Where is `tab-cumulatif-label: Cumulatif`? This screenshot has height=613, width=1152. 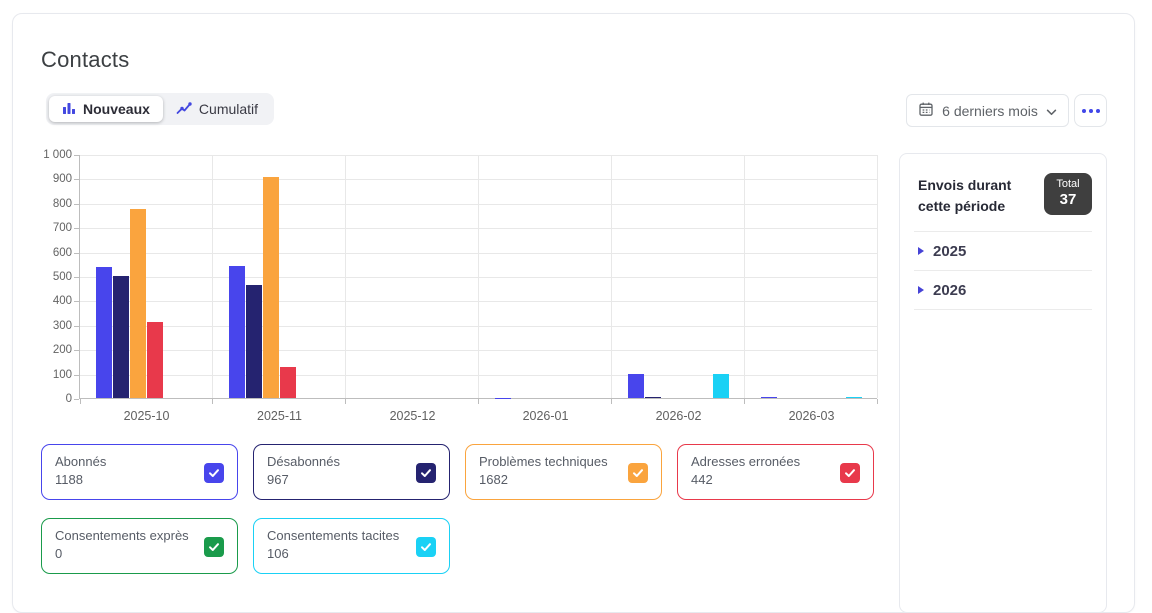 tab-cumulatif-label: Cumulatif is located at coordinates (228, 109).